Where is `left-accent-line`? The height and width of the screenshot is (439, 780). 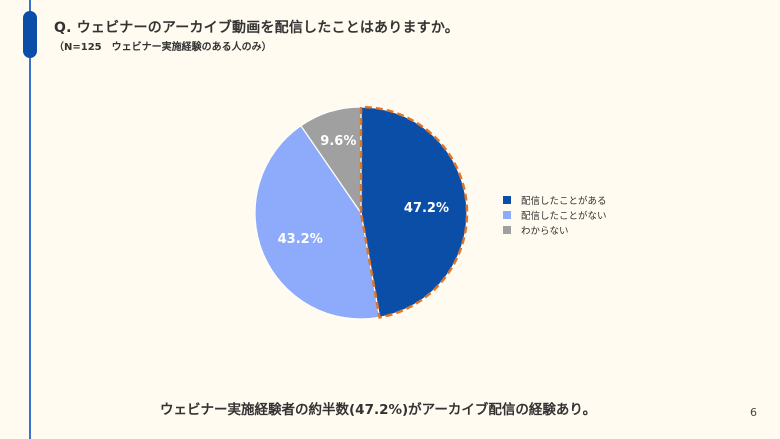 left-accent-line is located at coordinates (30, 219).